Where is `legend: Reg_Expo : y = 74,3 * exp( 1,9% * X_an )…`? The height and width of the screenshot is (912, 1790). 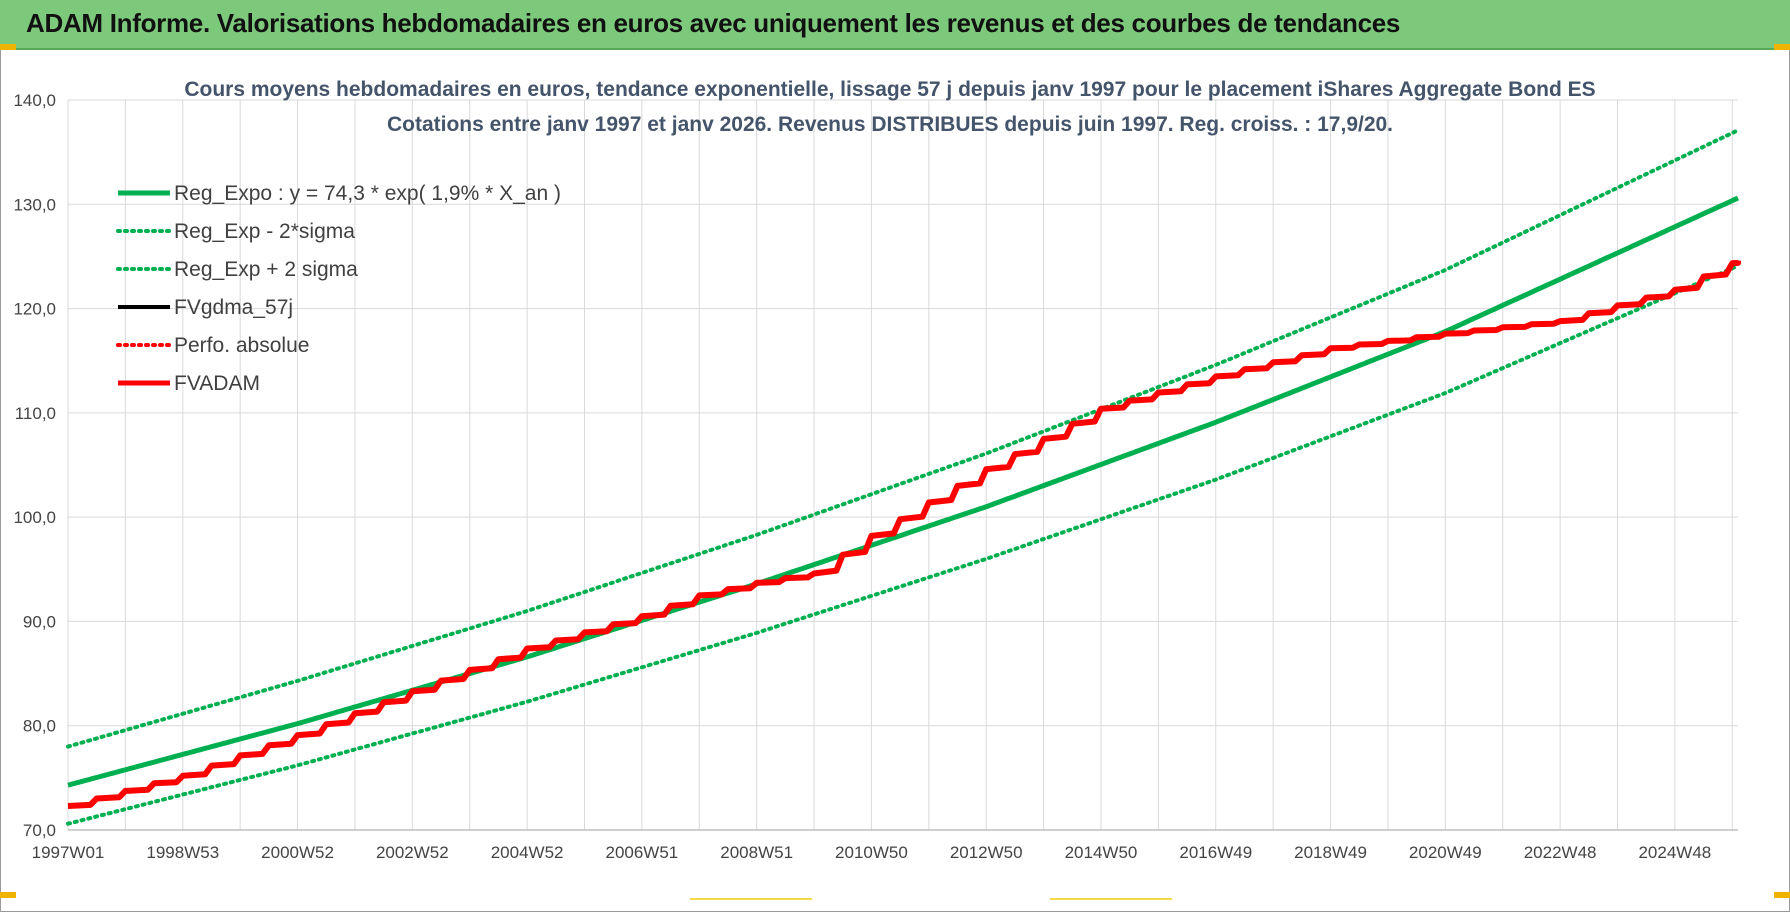 legend: Reg_Expo : y = 74,3 * exp( 1,9% * X_an )… is located at coordinates (338, 288).